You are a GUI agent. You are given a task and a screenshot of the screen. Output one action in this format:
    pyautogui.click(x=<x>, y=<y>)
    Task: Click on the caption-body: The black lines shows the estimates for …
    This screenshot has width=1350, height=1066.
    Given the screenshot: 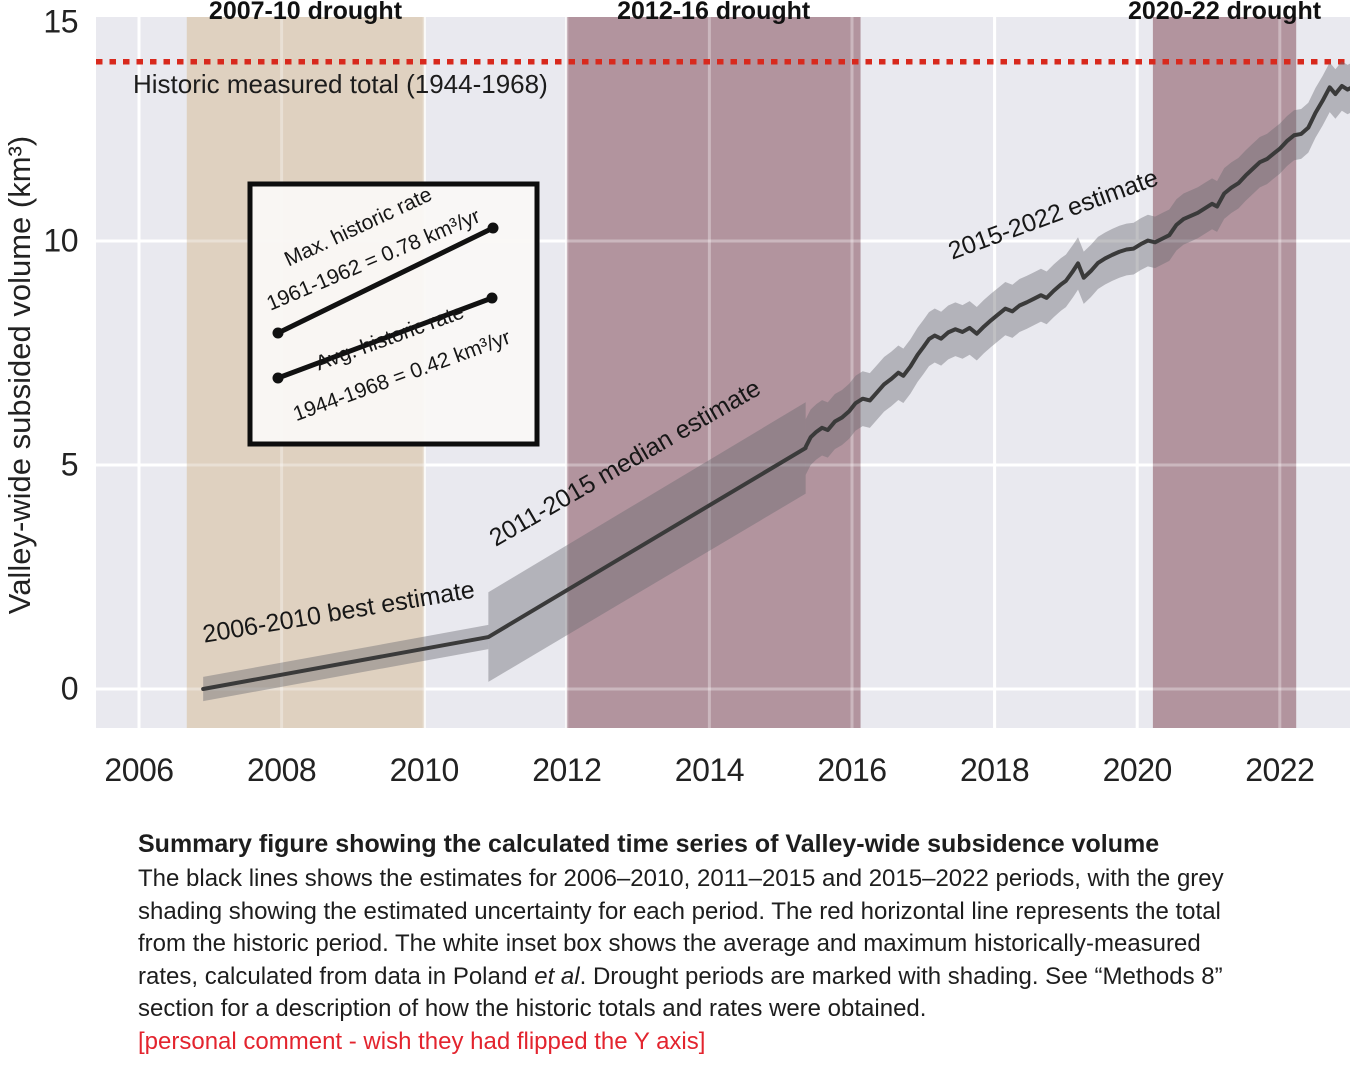 What is the action you would take?
    pyautogui.click(x=687, y=944)
    